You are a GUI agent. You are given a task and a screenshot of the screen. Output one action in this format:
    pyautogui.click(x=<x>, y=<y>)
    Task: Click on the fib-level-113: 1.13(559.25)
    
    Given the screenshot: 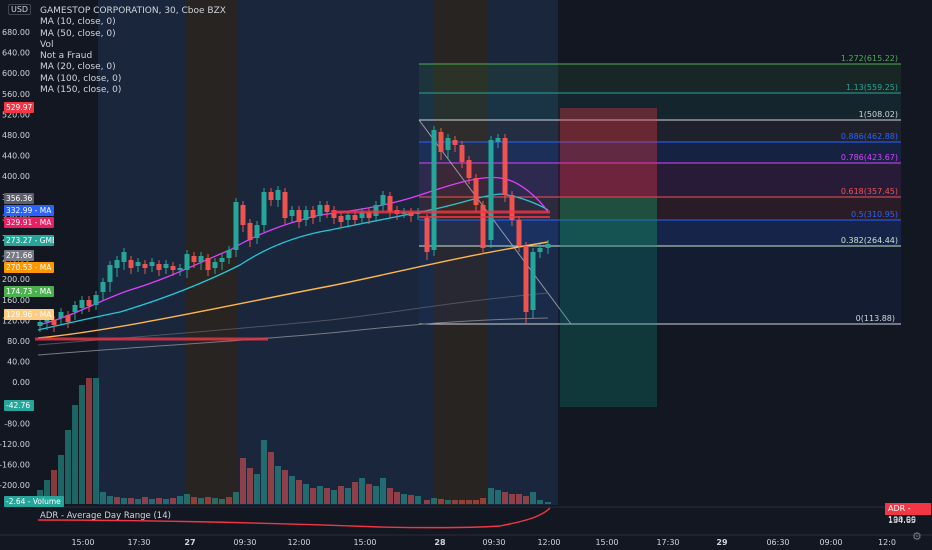 What is the action you would take?
    pyautogui.click(x=872, y=87)
    